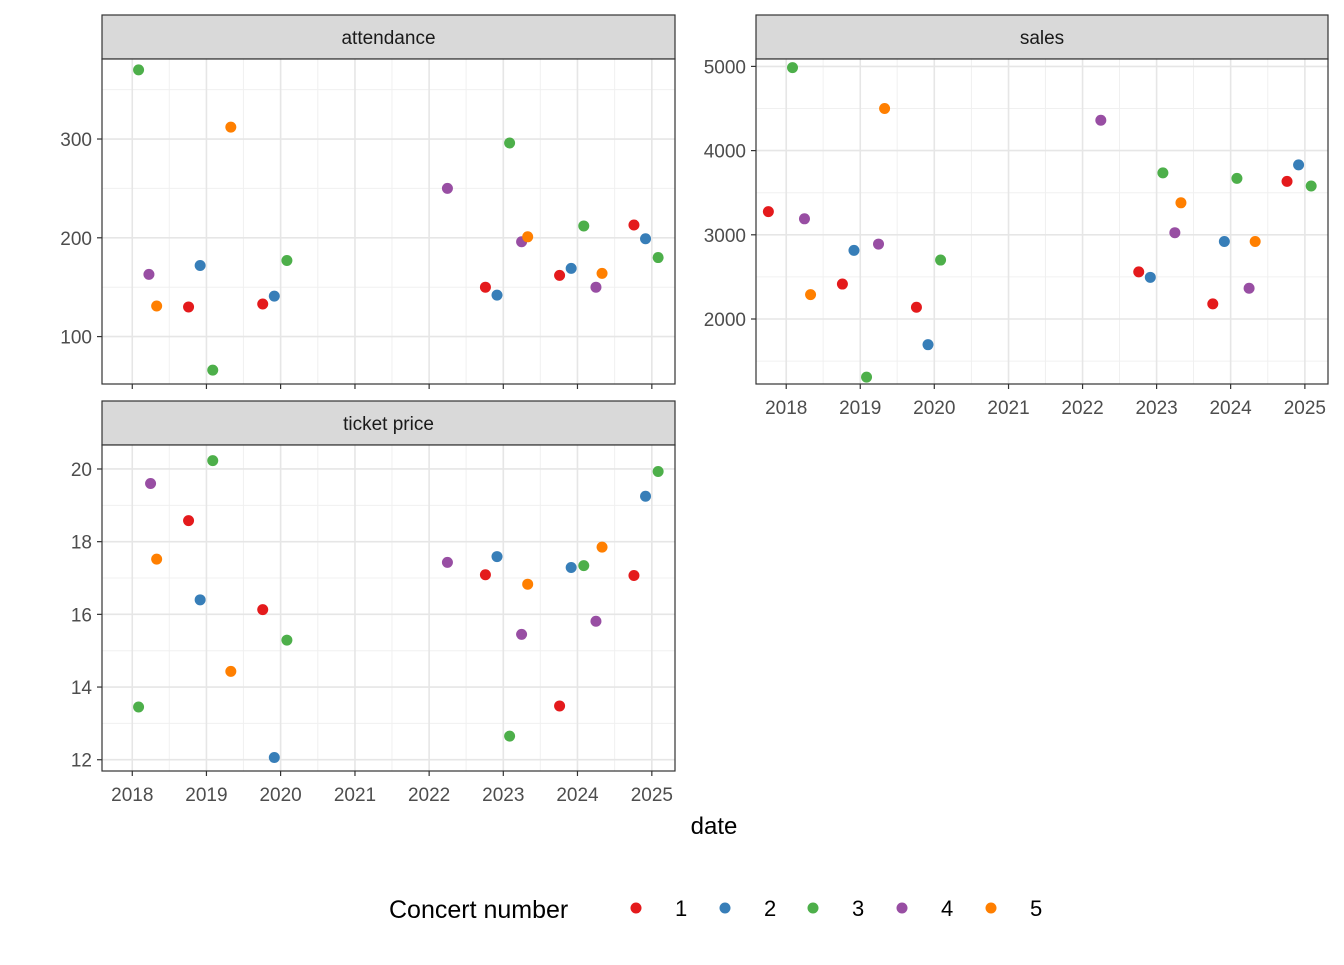  Describe the element at coordinates (206, 795) in the screenshot. I see `x-tick-label: 2019` at that location.